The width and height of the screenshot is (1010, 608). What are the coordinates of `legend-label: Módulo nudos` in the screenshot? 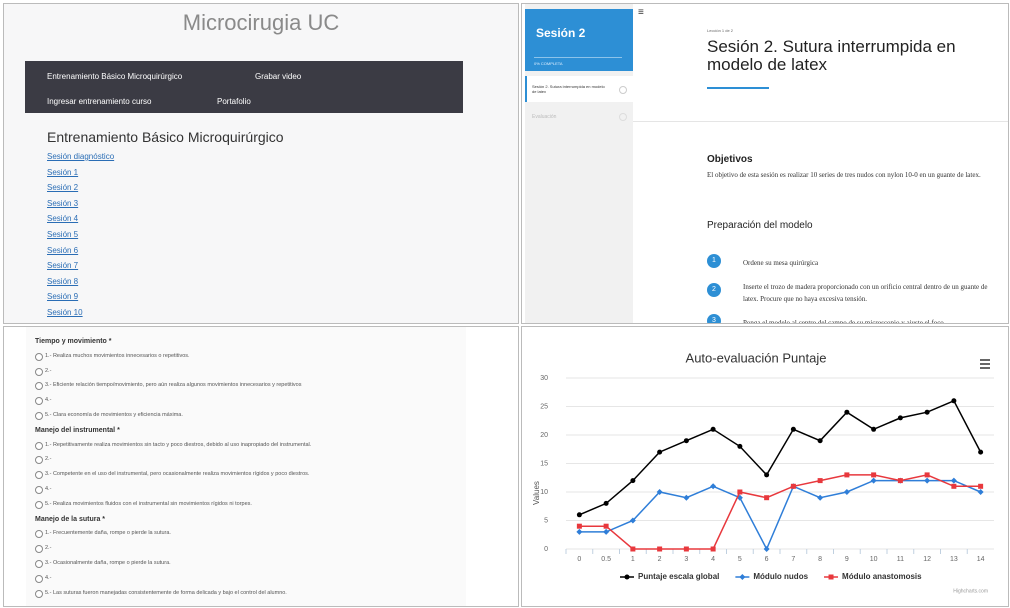 It's located at (780, 576).